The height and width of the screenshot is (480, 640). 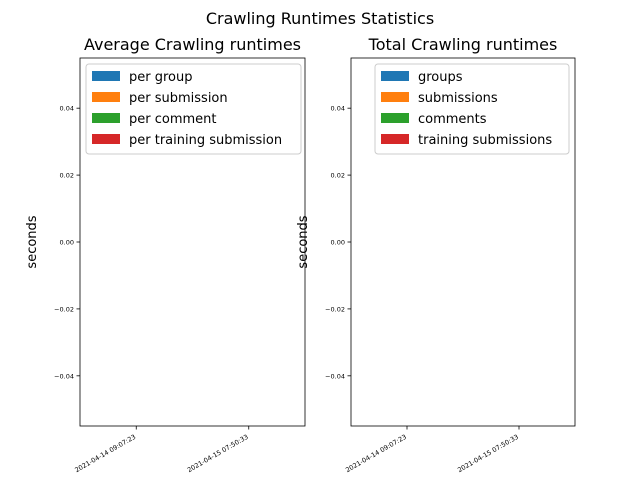 I want to click on figure-title: Crawling Runtimes Statistics, so click(x=320, y=18).